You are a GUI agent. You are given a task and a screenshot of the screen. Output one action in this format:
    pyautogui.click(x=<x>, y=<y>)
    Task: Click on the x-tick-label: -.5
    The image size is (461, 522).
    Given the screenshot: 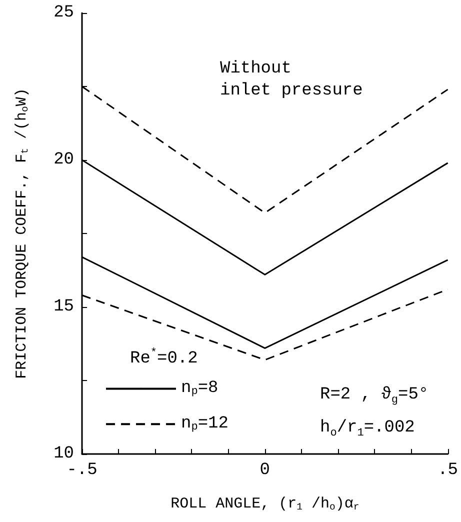 What is the action you would take?
    pyautogui.click(x=82, y=470)
    